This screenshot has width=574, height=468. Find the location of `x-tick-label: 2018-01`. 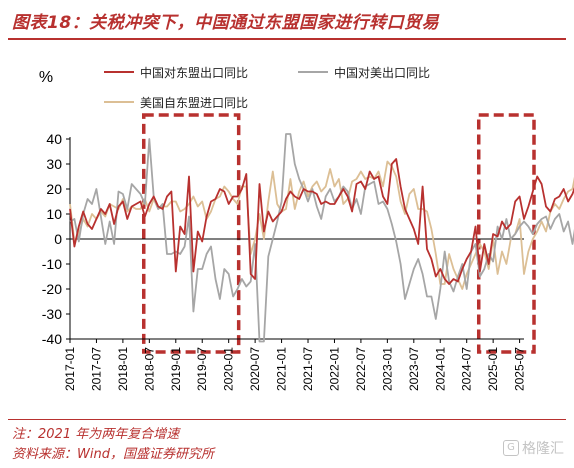

x-tick-label: 2018-01 is located at coordinates (123, 369).